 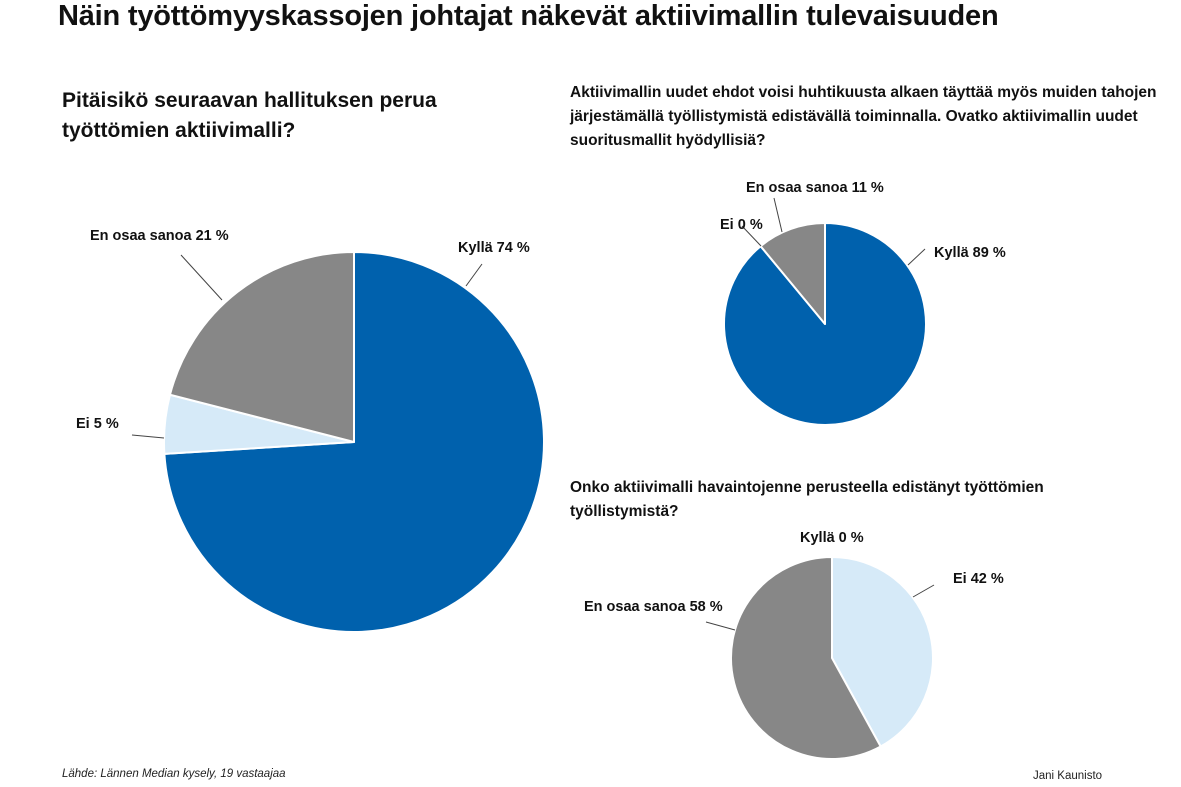 What do you see at coordinates (863, 303) in the screenshot?
I see `pie-chart-2: Kyllä 89 % Ei 0 % En osaa sanoa 11 %` at bounding box center [863, 303].